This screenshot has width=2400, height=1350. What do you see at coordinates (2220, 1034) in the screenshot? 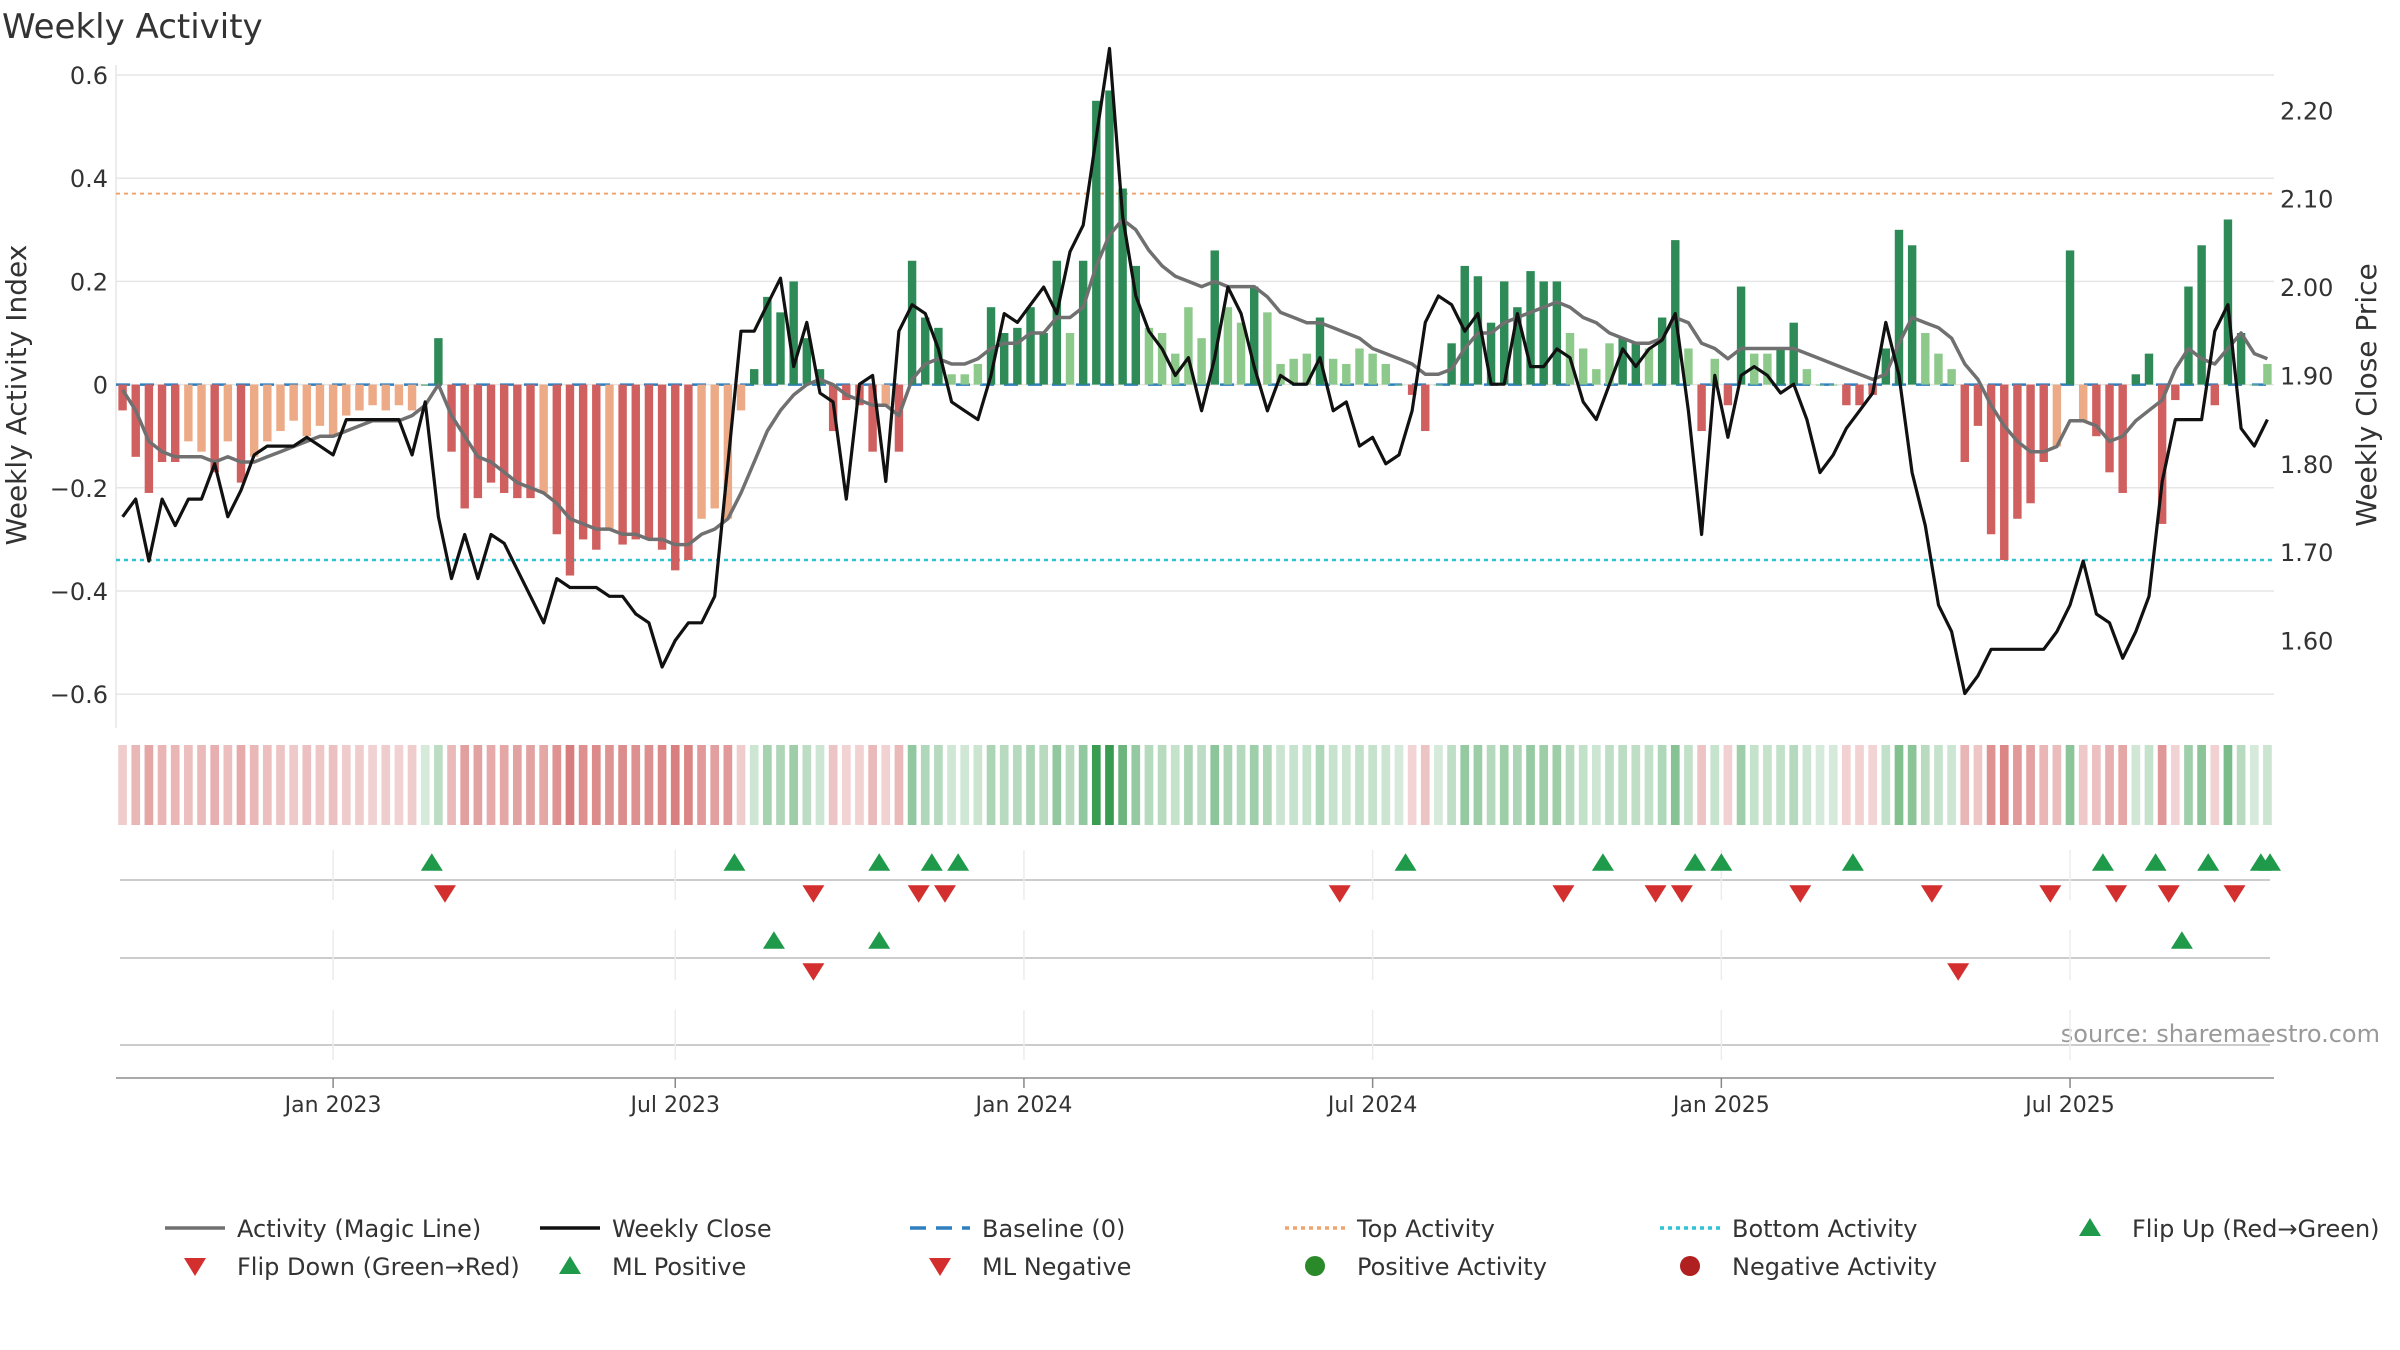
I see `watermark: source: sharemaestro.com` at bounding box center [2220, 1034].